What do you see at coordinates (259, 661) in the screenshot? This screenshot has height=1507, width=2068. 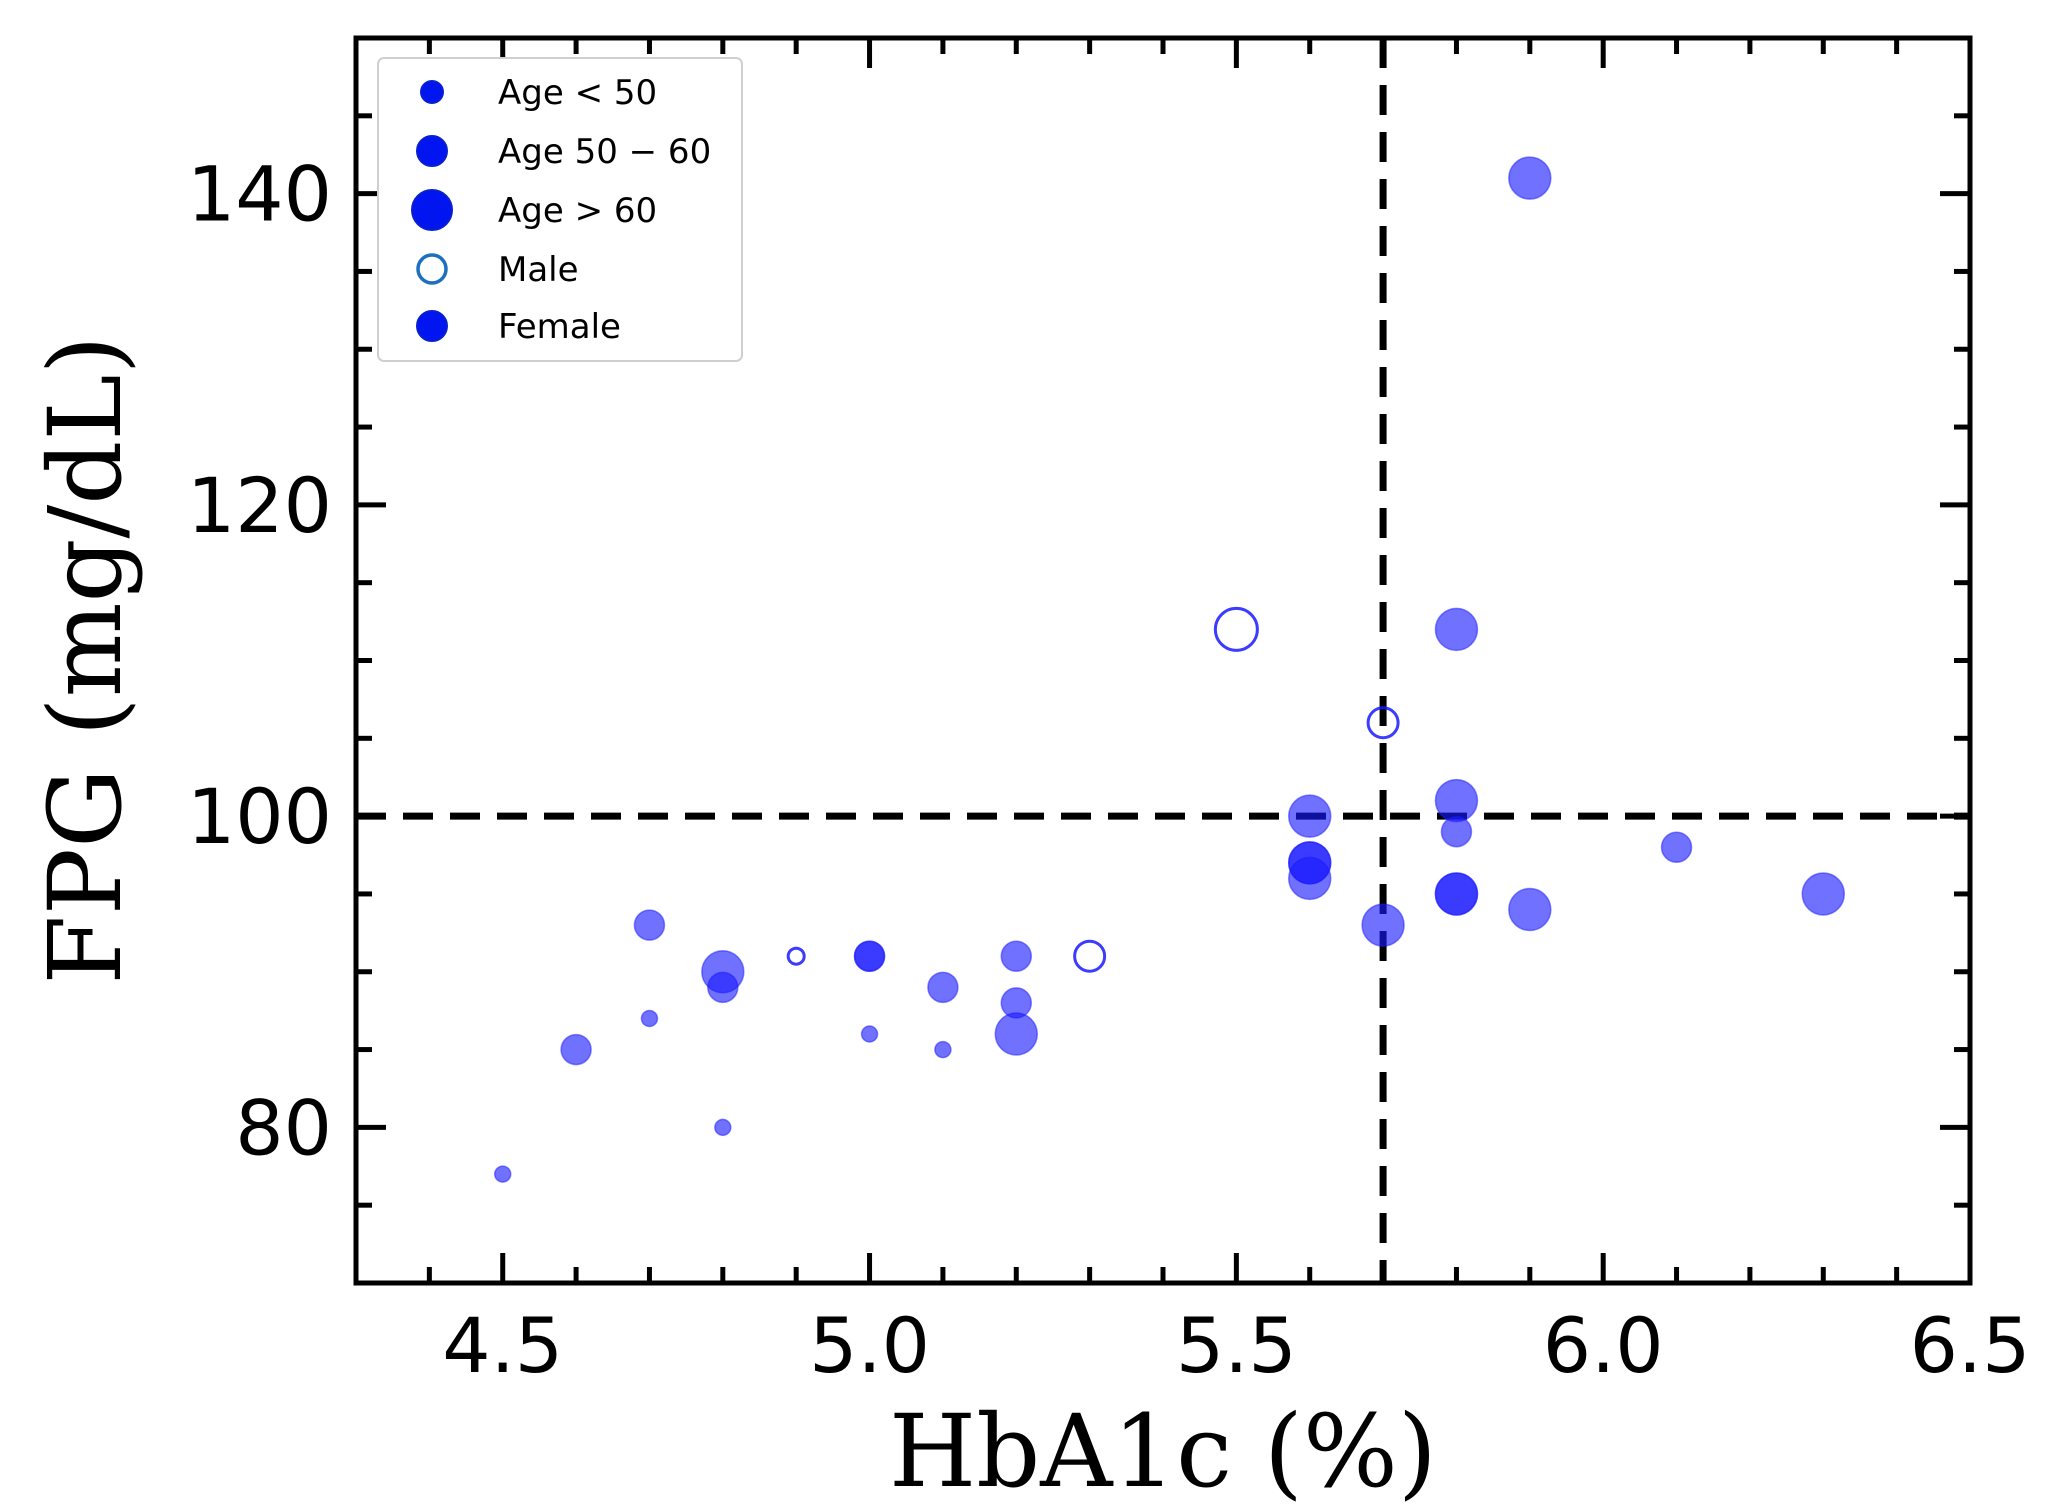 I see `y-axis-tick-labels: 80 100 120 140` at bounding box center [259, 661].